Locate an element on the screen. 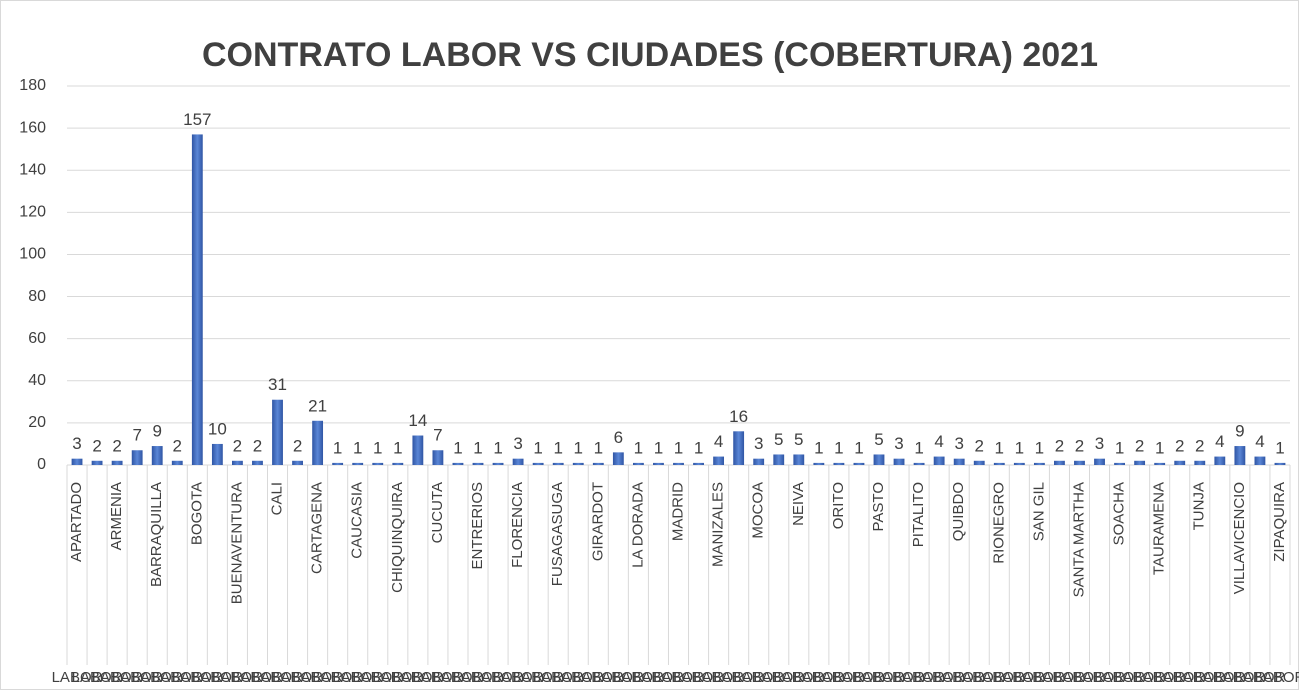 This screenshot has width=1299, height=690. y-tick-label: 80 is located at coordinates (37, 296).